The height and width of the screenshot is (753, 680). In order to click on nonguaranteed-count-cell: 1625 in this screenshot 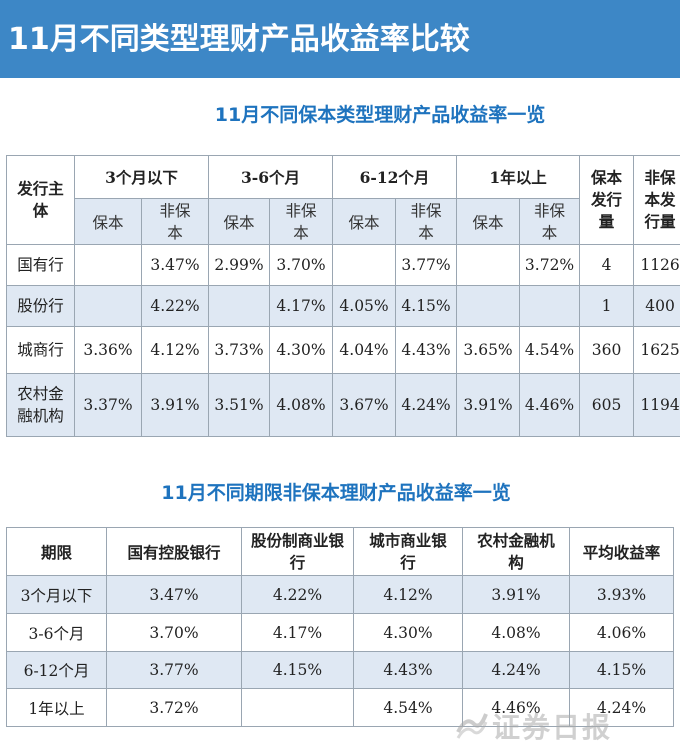, I will do `click(656, 350)`.